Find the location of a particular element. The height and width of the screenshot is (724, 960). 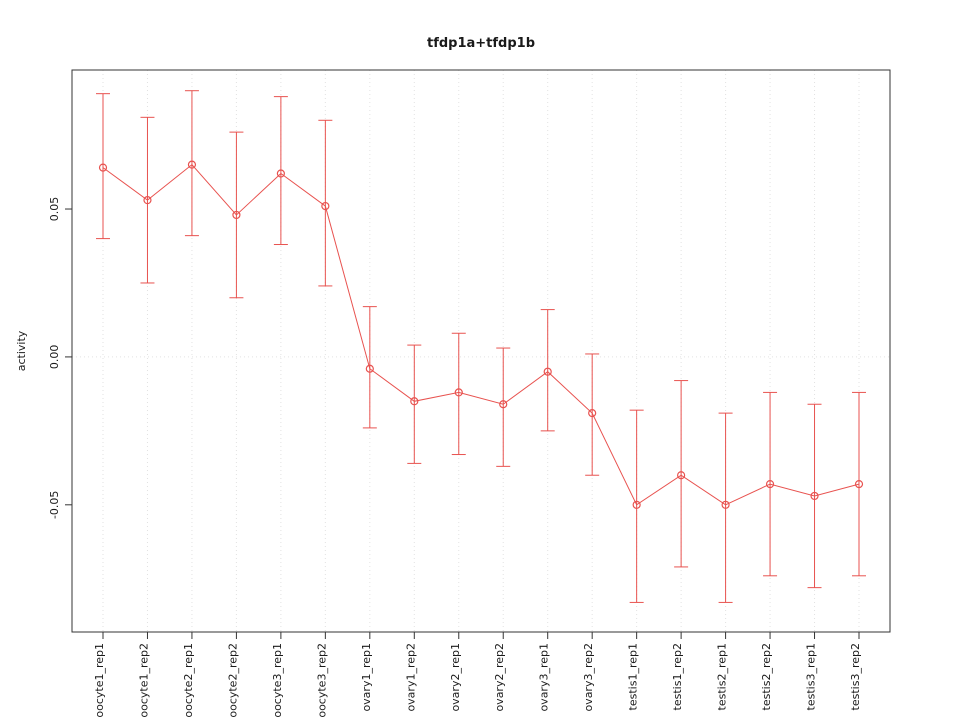

x-tick-label: oocyte1_rep1 is located at coordinates (99, 680).